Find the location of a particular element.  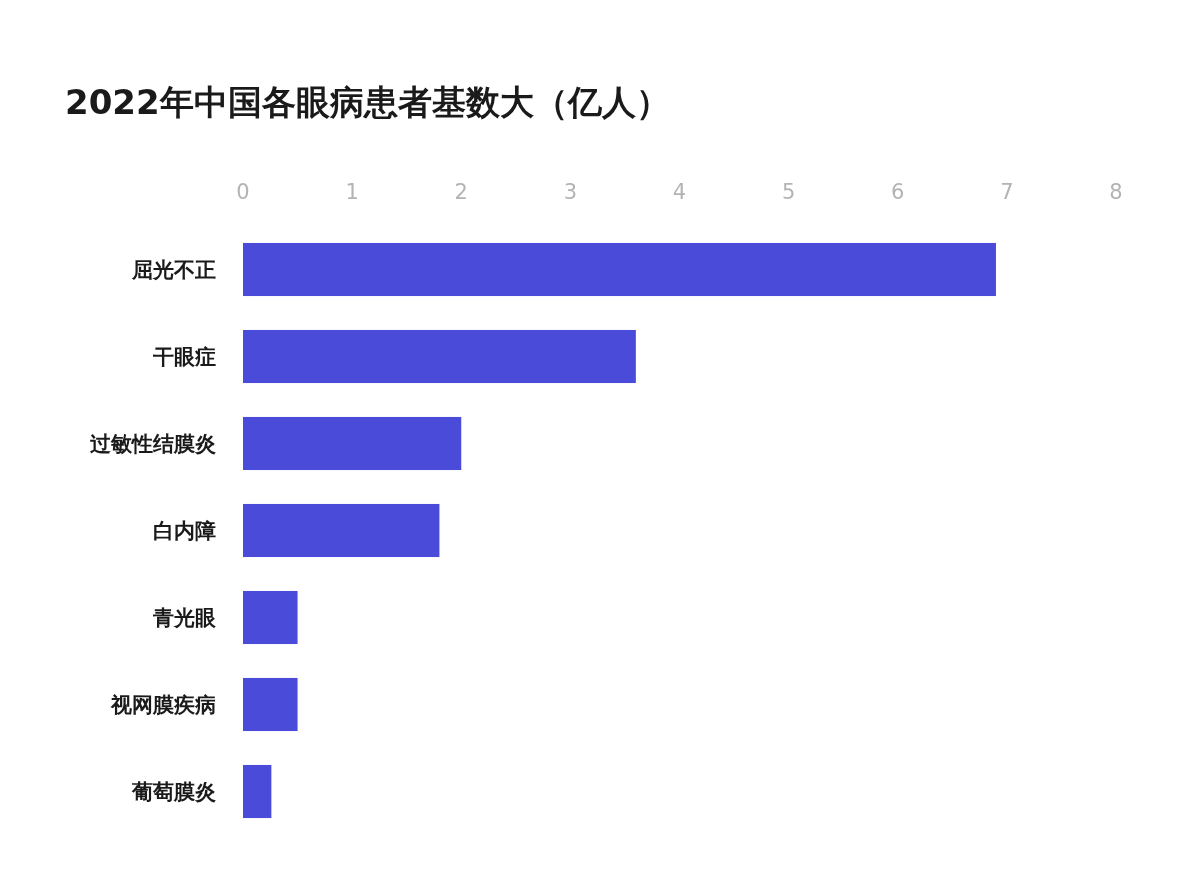

y-tick-label: 过敏性结膜炎 is located at coordinates (152, 444).